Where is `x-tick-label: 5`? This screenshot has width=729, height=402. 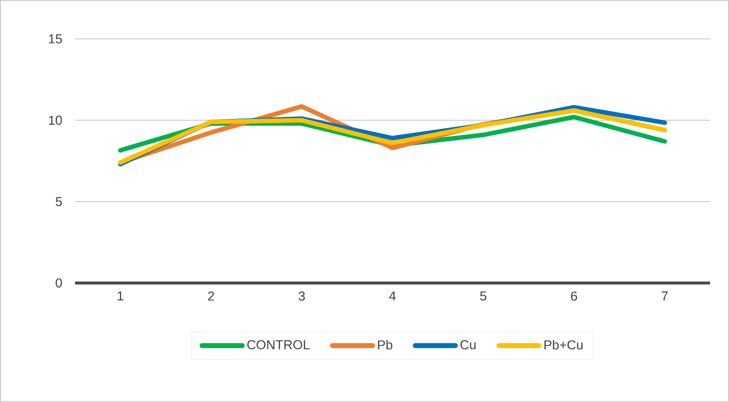
x-tick-label: 5 is located at coordinates (483, 296).